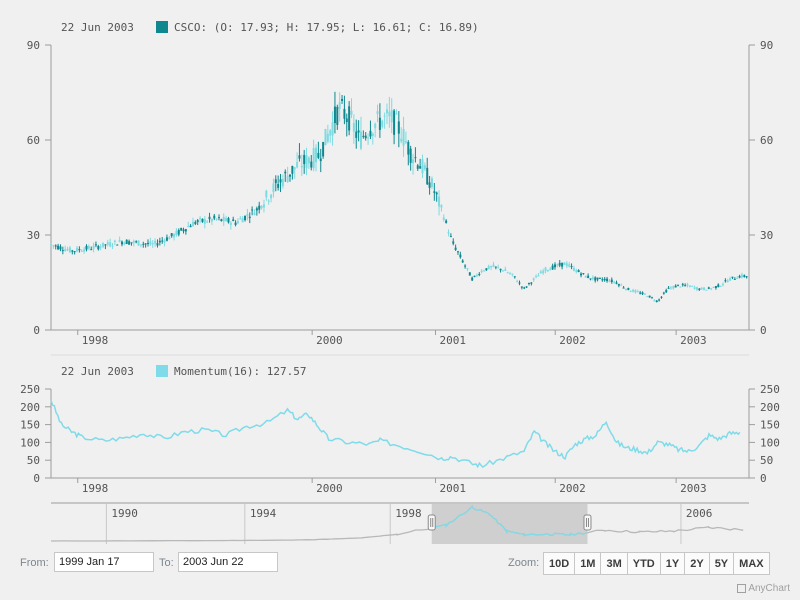 Image resolution: width=800 pixels, height=600 pixels. I want to click on price-y-tick-label: 30, so click(33, 235).